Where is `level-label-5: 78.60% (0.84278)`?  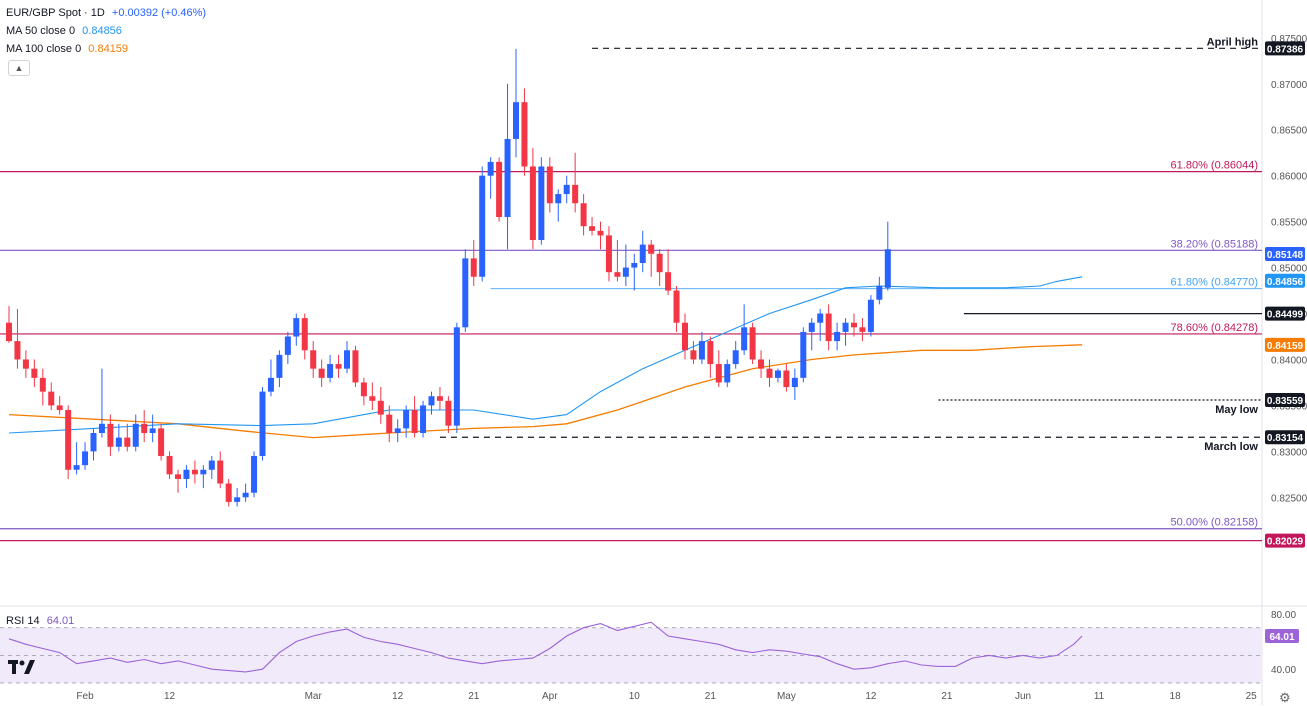
level-label-5: 78.60% (0.84278) is located at coordinates (1214, 328).